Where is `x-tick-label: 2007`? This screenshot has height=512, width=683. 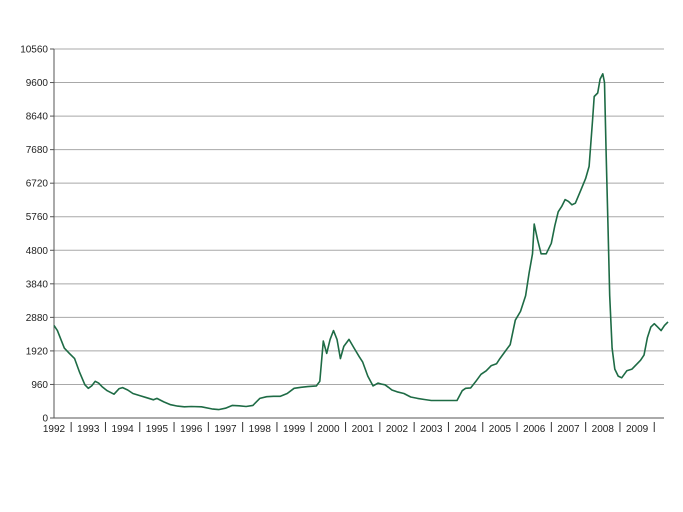 x-tick-label: 2007 is located at coordinates (568, 429).